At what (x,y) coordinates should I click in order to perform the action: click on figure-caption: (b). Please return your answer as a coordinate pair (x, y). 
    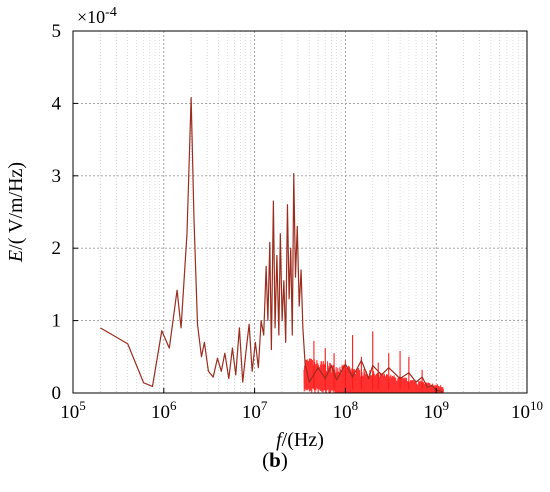
    Looking at the image, I should click on (275, 460).